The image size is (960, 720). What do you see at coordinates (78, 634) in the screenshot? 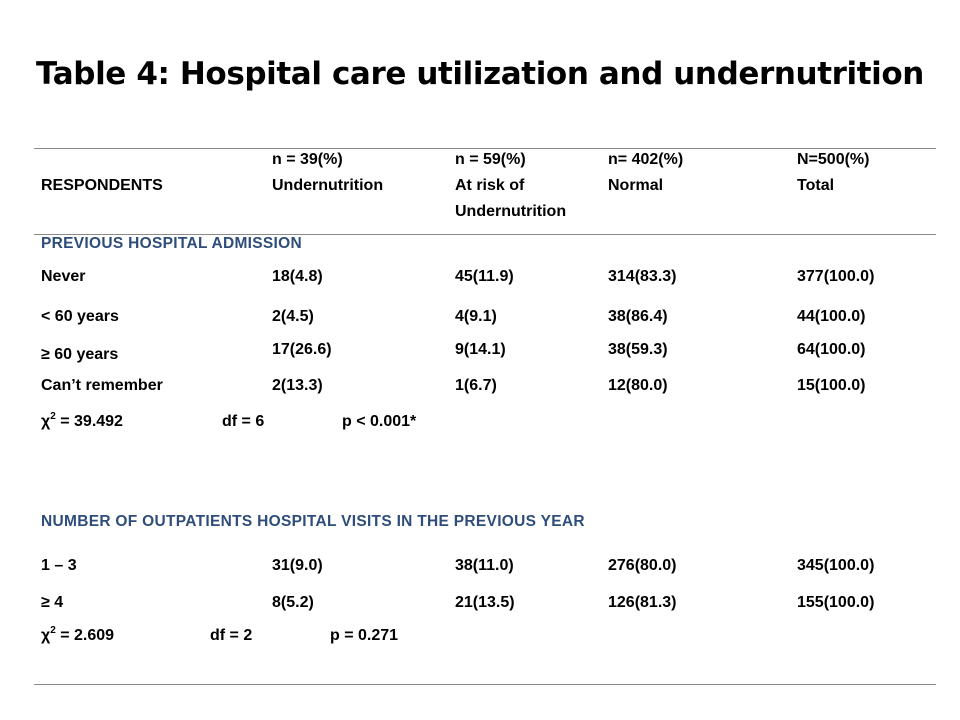
I see `chi-square-value: χ2 = 2.609` at bounding box center [78, 634].